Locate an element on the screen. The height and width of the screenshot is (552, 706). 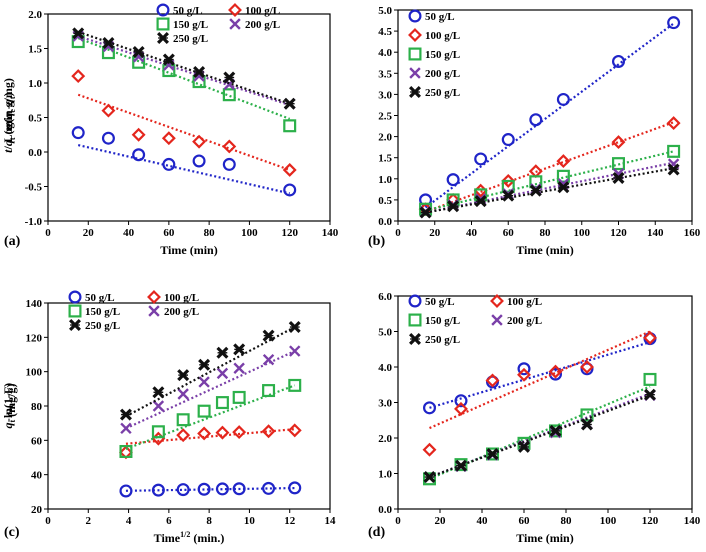
y-tick-label: 4.5 is located at coordinates (385, 32).